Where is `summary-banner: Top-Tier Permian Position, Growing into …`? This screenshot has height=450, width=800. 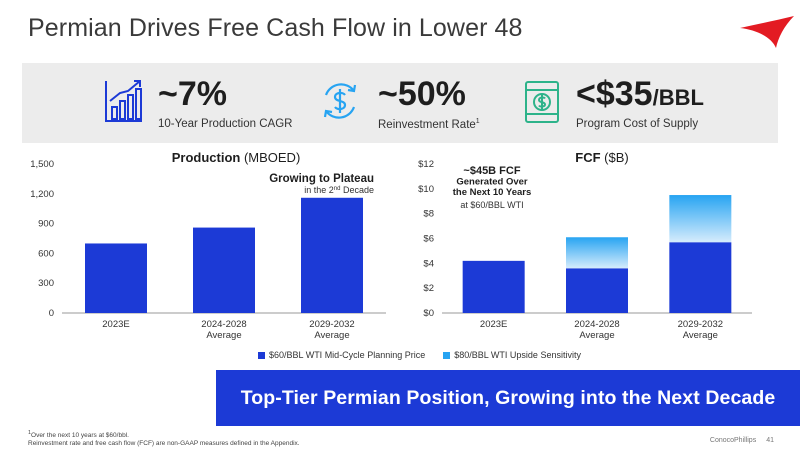
summary-banner: Top-Tier Permian Position, Growing into … is located at coordinates (508, 398).